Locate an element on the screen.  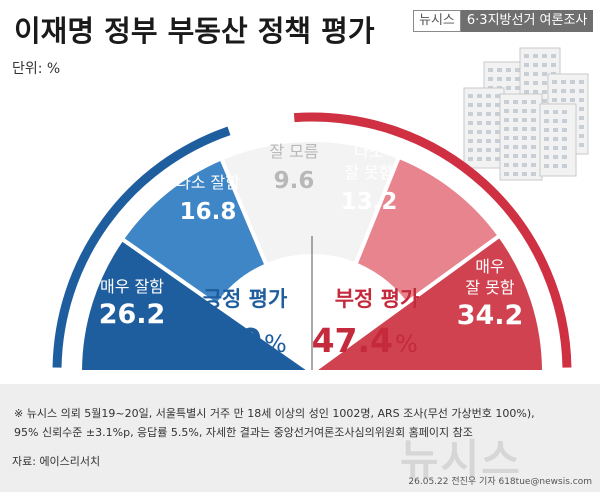
positive-outer-arc is located at coordinates (141, 247).